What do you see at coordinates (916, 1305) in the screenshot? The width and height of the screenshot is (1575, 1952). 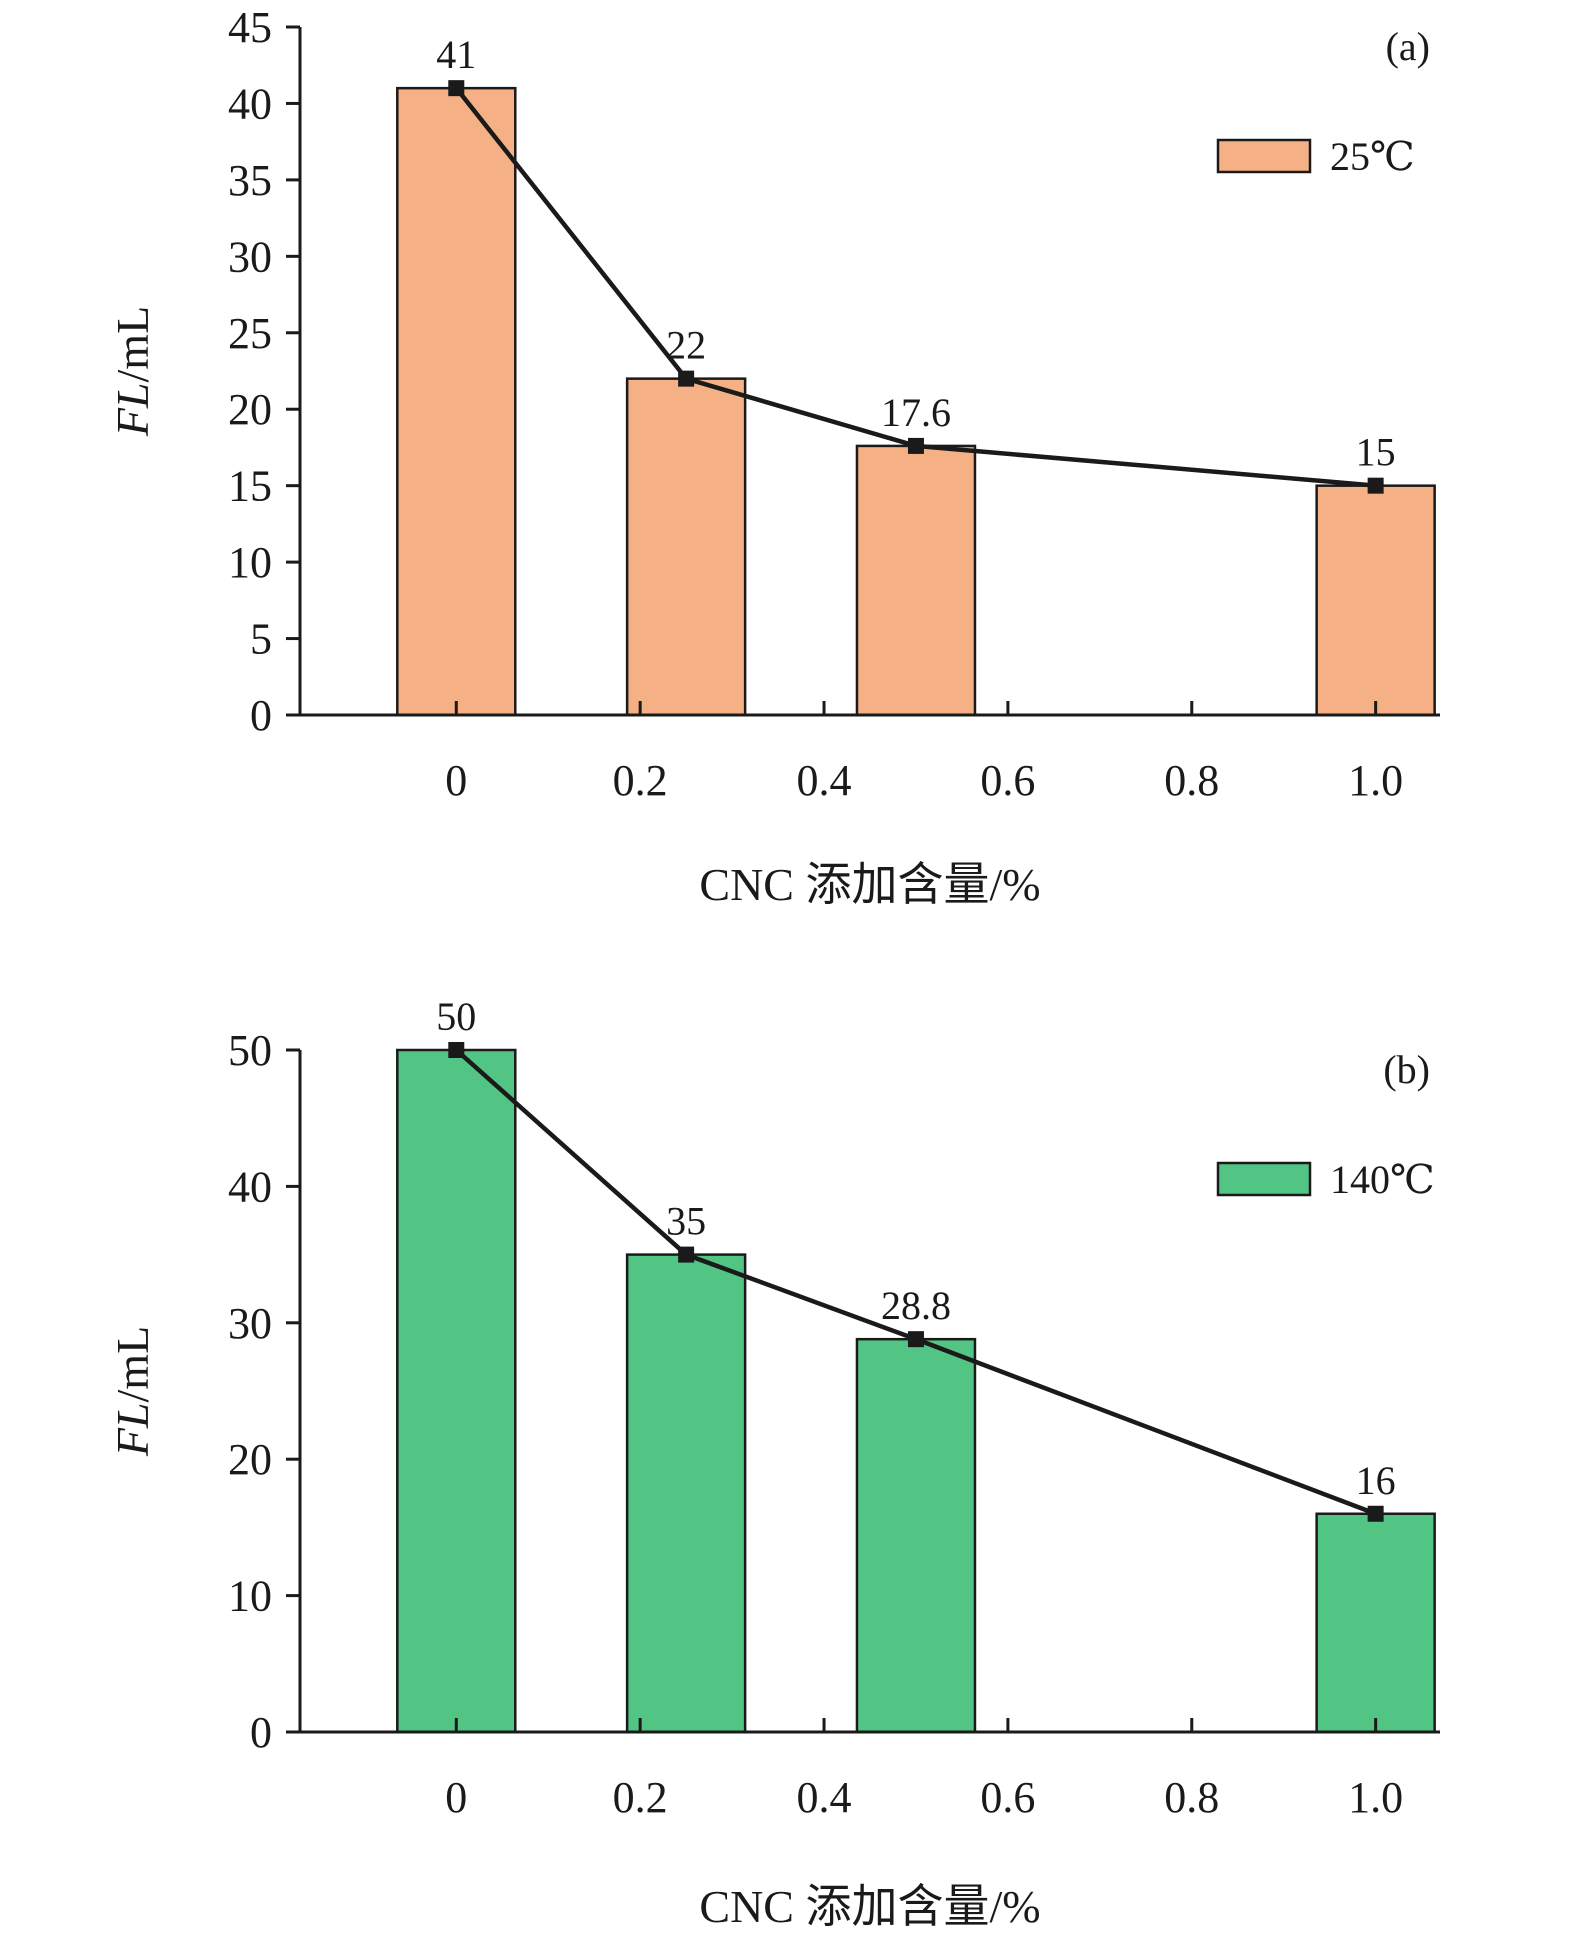 I see `data-label: 28.8` at bounding box center [916, 1305].